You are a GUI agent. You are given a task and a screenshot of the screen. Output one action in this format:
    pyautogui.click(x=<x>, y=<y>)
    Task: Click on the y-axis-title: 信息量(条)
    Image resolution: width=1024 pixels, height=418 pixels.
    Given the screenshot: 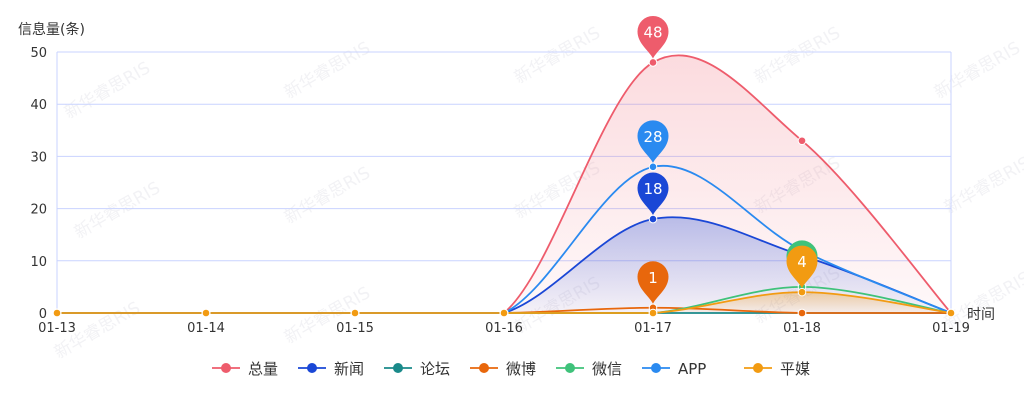 What is the action you would take?
    pyautogui.click(x=51, y=29)
    